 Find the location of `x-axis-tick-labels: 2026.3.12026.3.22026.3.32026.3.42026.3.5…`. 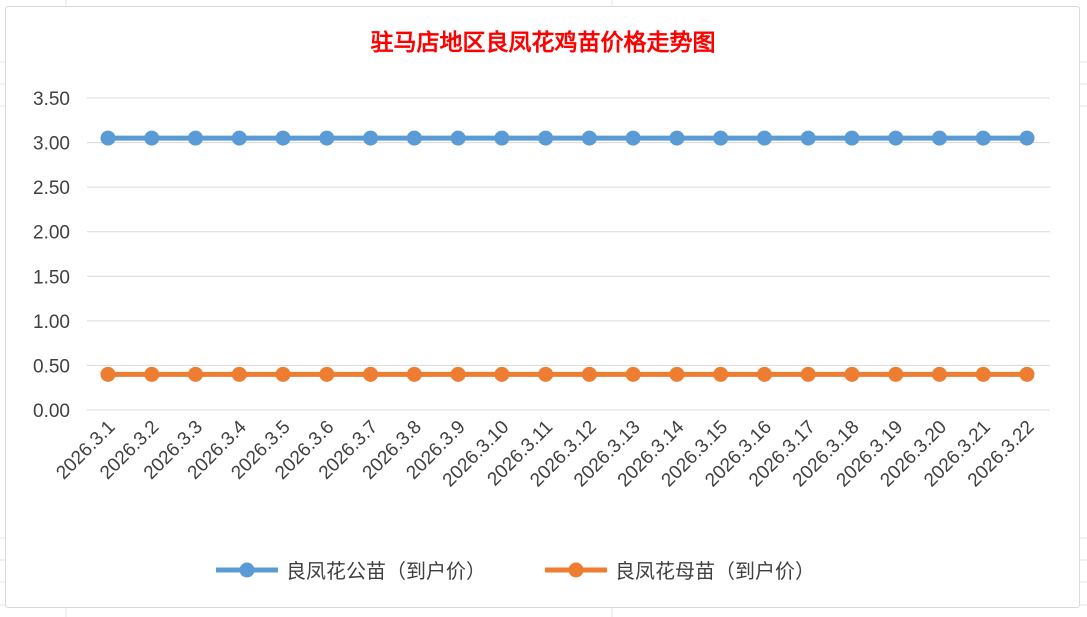

x-axis-tick-labels: 2026.3.12026.3.22026.3.32026.3.42026.3.5… is located at coordinates (545, 453).